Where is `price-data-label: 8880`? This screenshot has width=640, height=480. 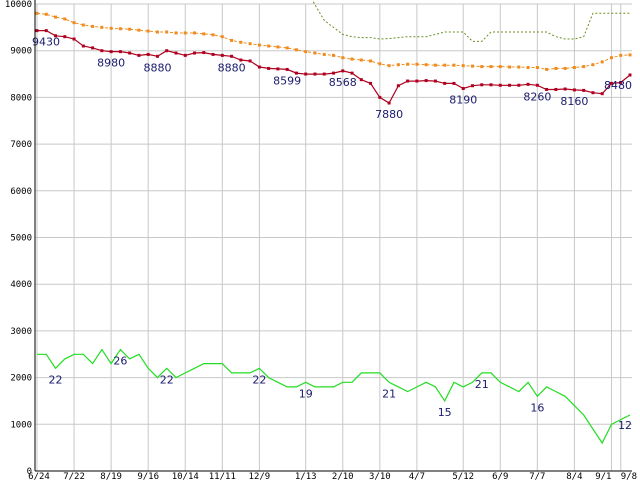
price-data-label: 8880 is located at coordinates (232, 67).